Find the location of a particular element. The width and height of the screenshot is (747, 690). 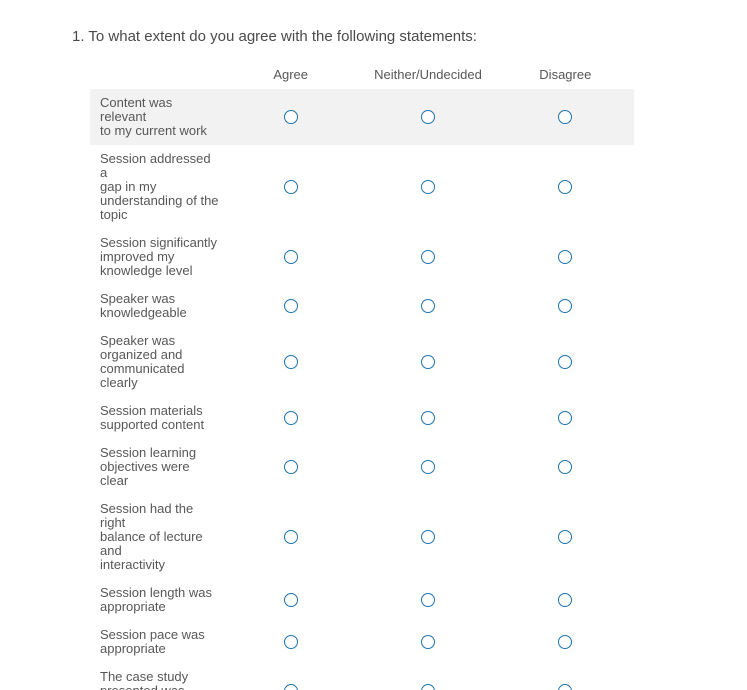

row-label: Speaker was knowledgeable is located at coordinates (143, 305).